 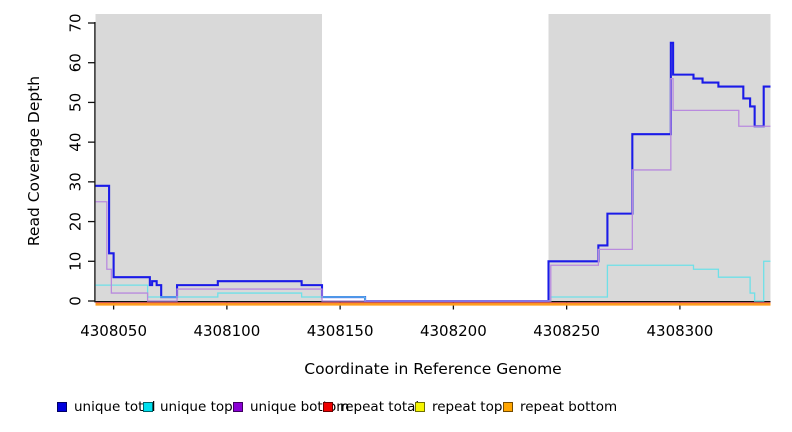 I want to click on series-line-unique-top, so click(x=433, y=281).